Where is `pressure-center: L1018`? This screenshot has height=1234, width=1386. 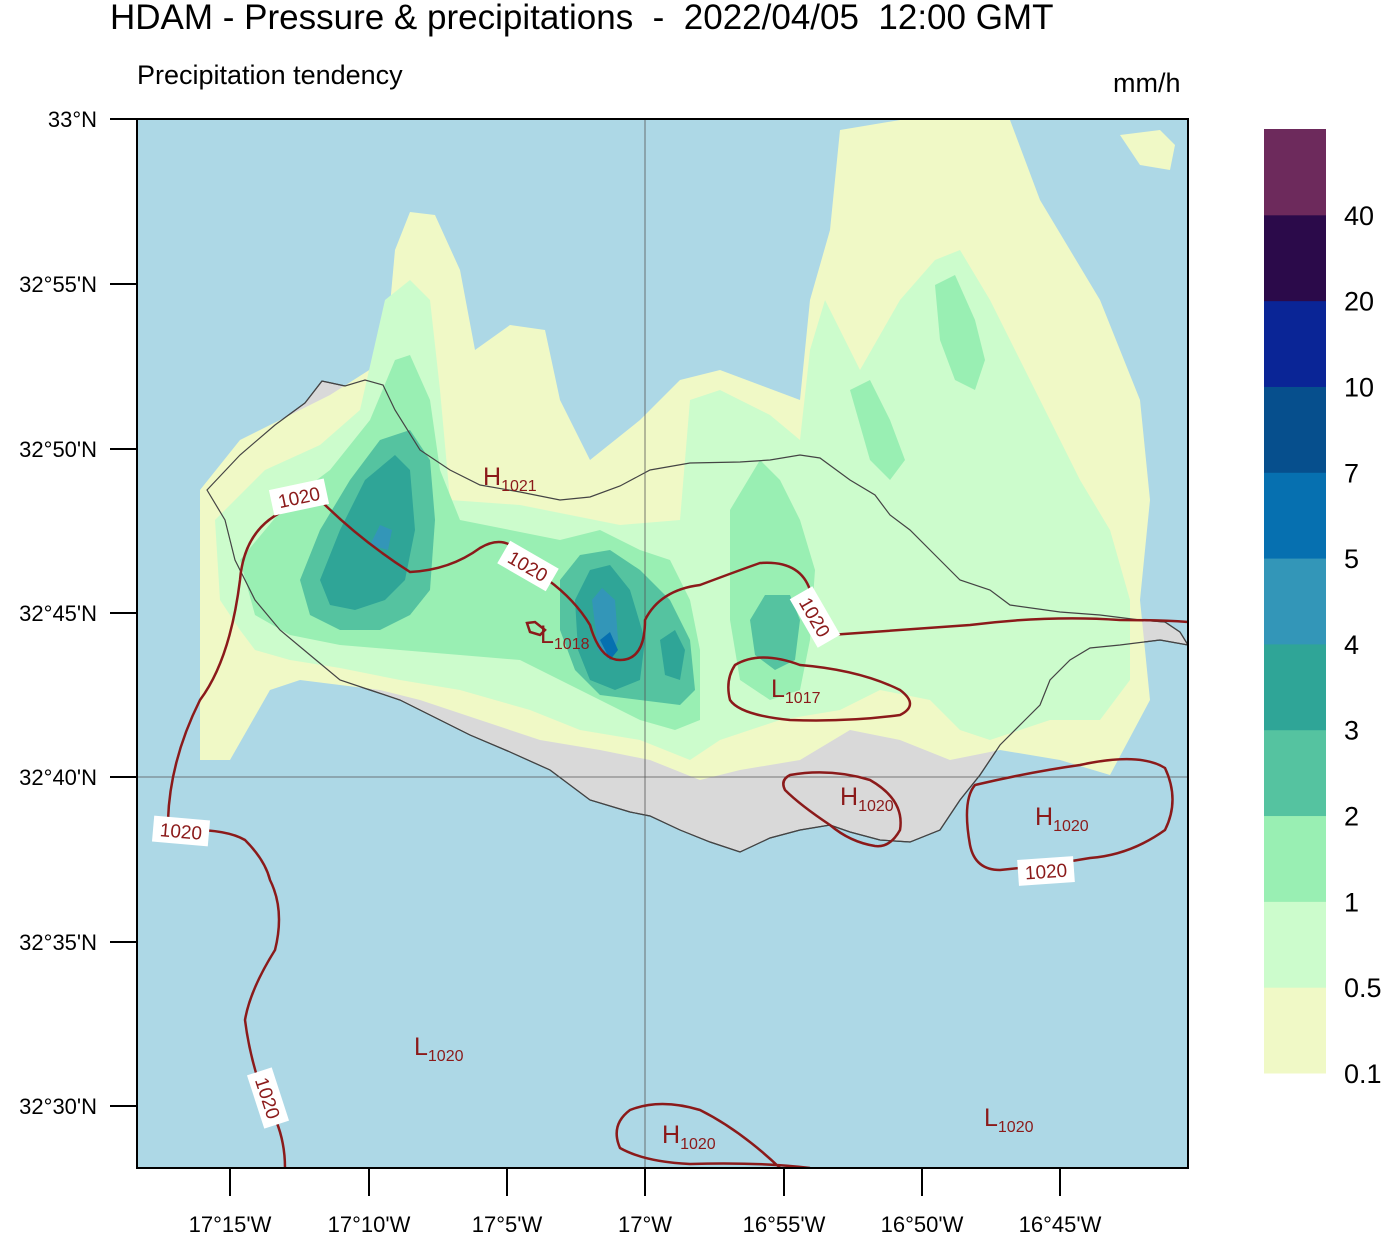
pressure-center: L1018 is located at coordinates (565, 637).